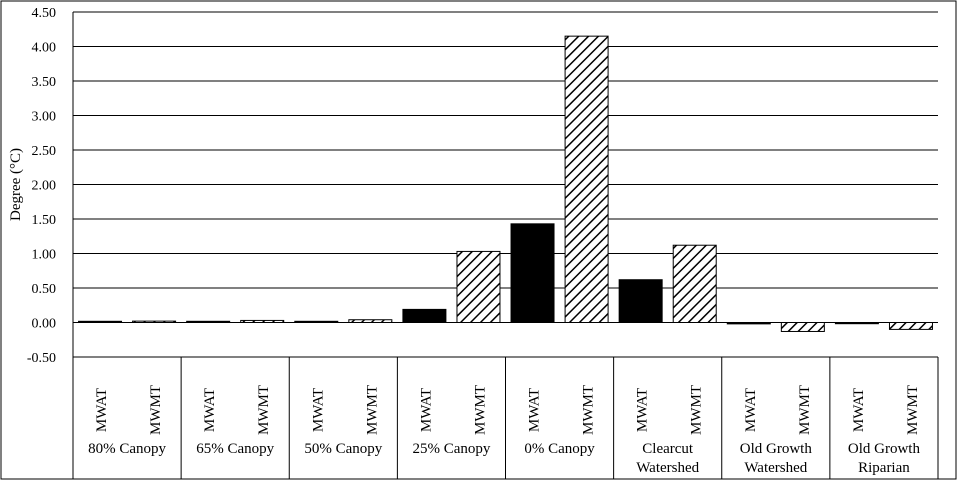 This screenshot has width=957, height=480. I want to click on x-category-label: Riparian, so click(884, 468).